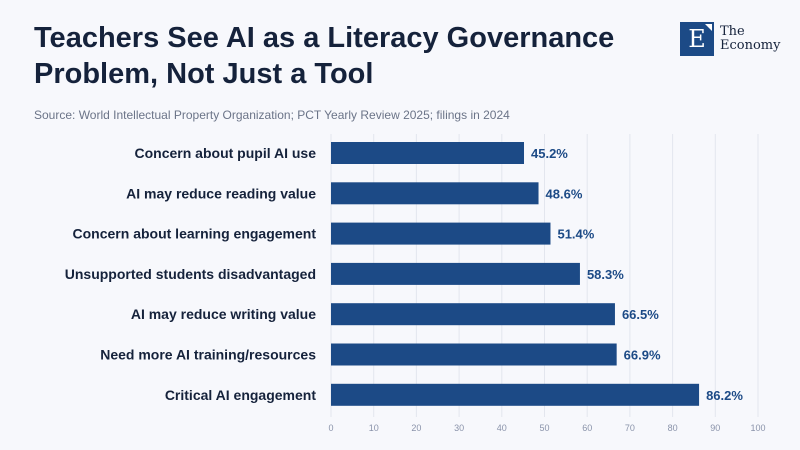  What do you see at coordinates (544, 428) in the screenshot?
I see `x-tick-label: 50` at bounding box center [544, 428].